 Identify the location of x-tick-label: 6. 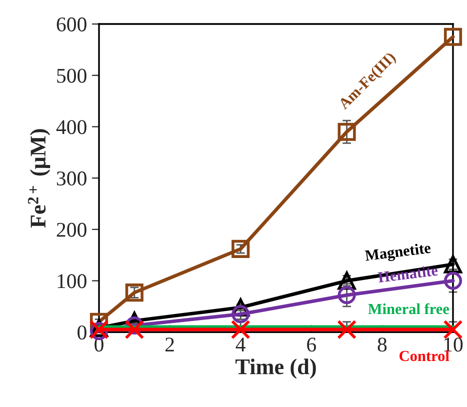
(311, 345).